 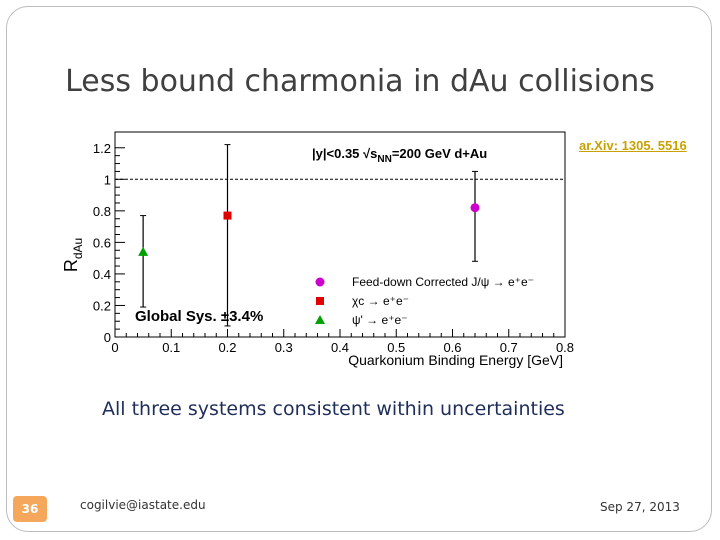 What do you see at coordinates (143, 505) in the screenshot?
I see `author-email: cogilvie@iastate.edu` at bounding box center [143, 505].